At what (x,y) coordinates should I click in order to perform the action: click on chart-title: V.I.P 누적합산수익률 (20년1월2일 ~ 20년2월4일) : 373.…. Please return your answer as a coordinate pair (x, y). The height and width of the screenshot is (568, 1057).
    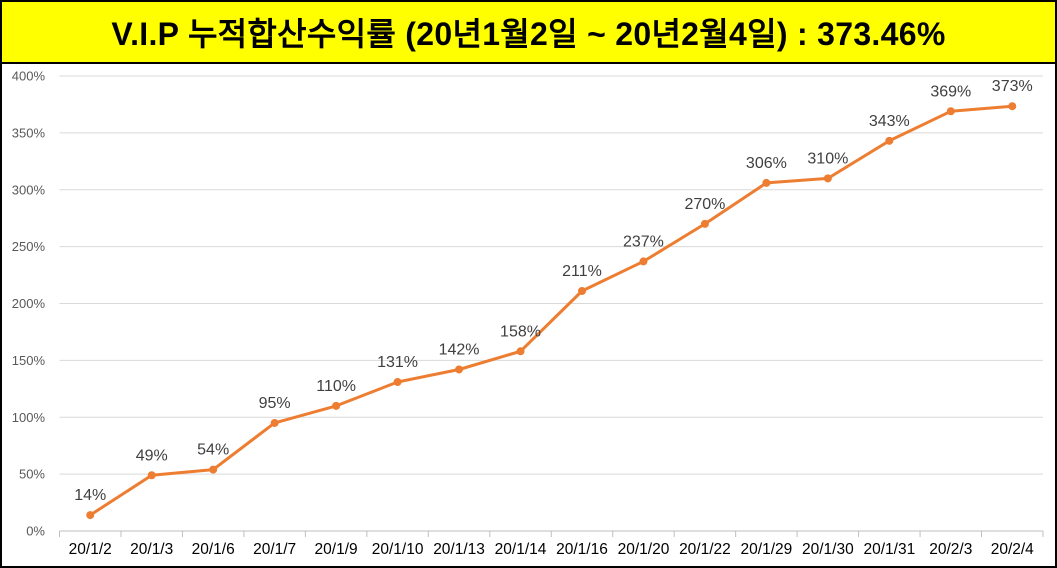
    Looking at the image, I should click on (528, 34).